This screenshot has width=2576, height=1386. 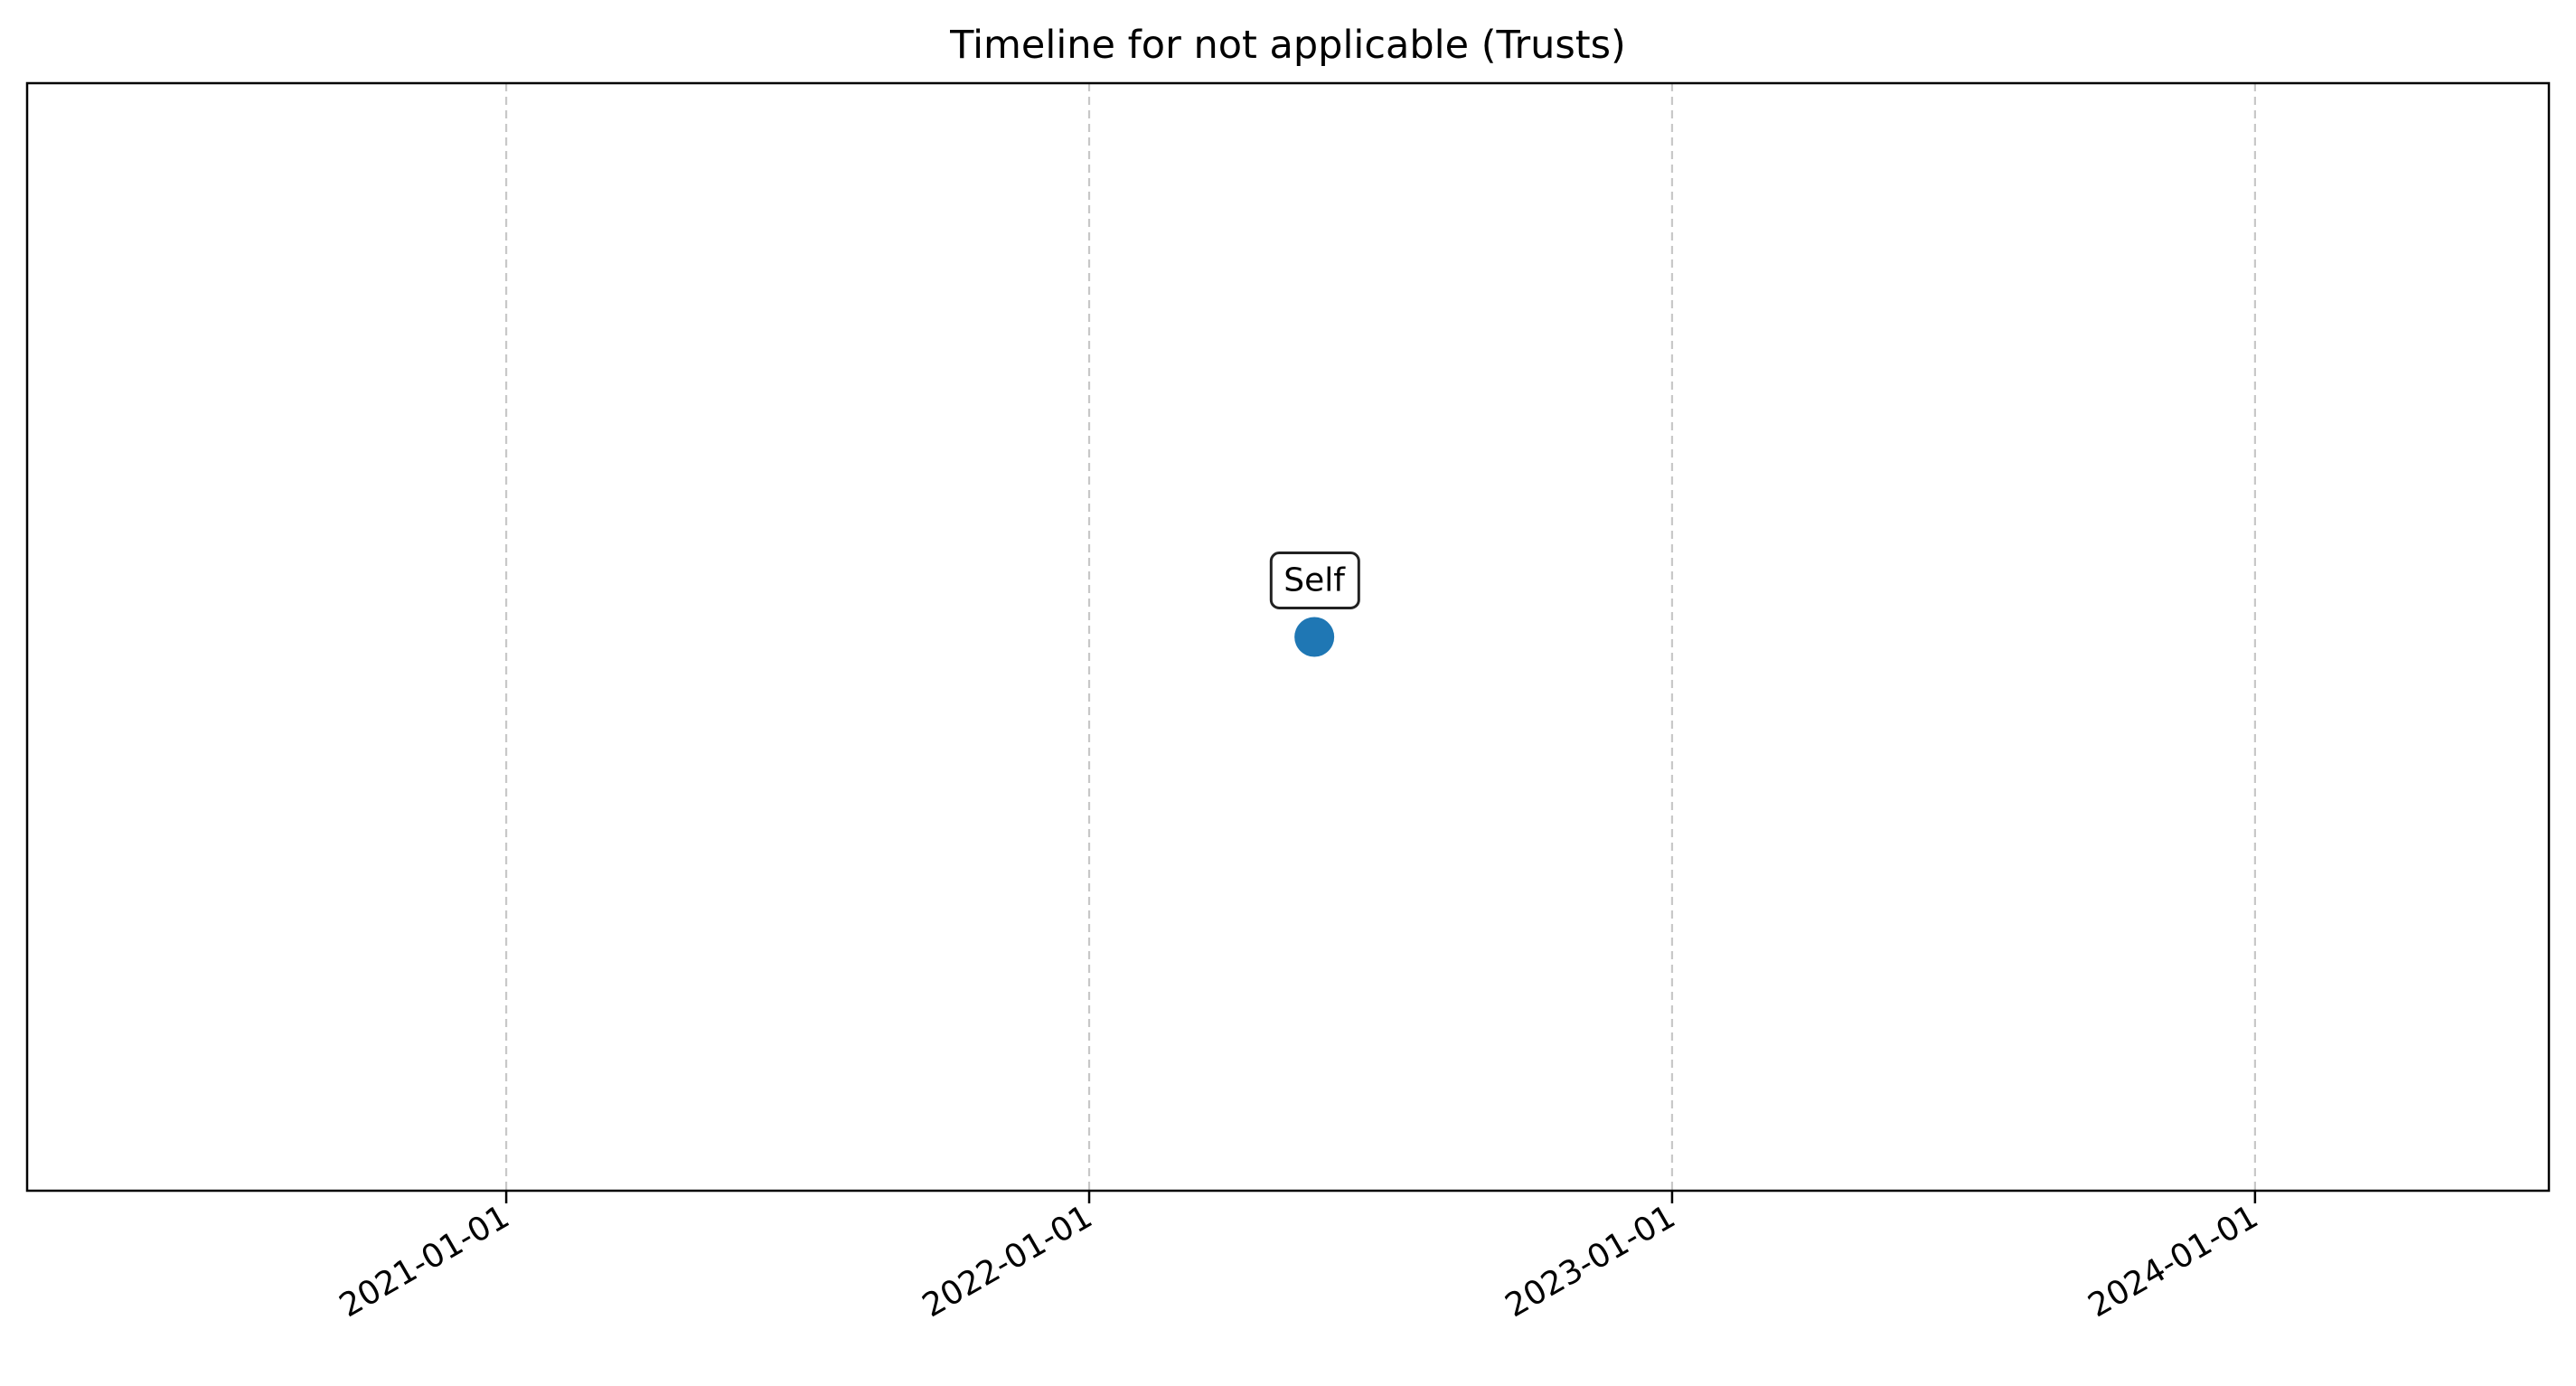 I want to click on point-annotation-box, so click(x=1315, y=580).